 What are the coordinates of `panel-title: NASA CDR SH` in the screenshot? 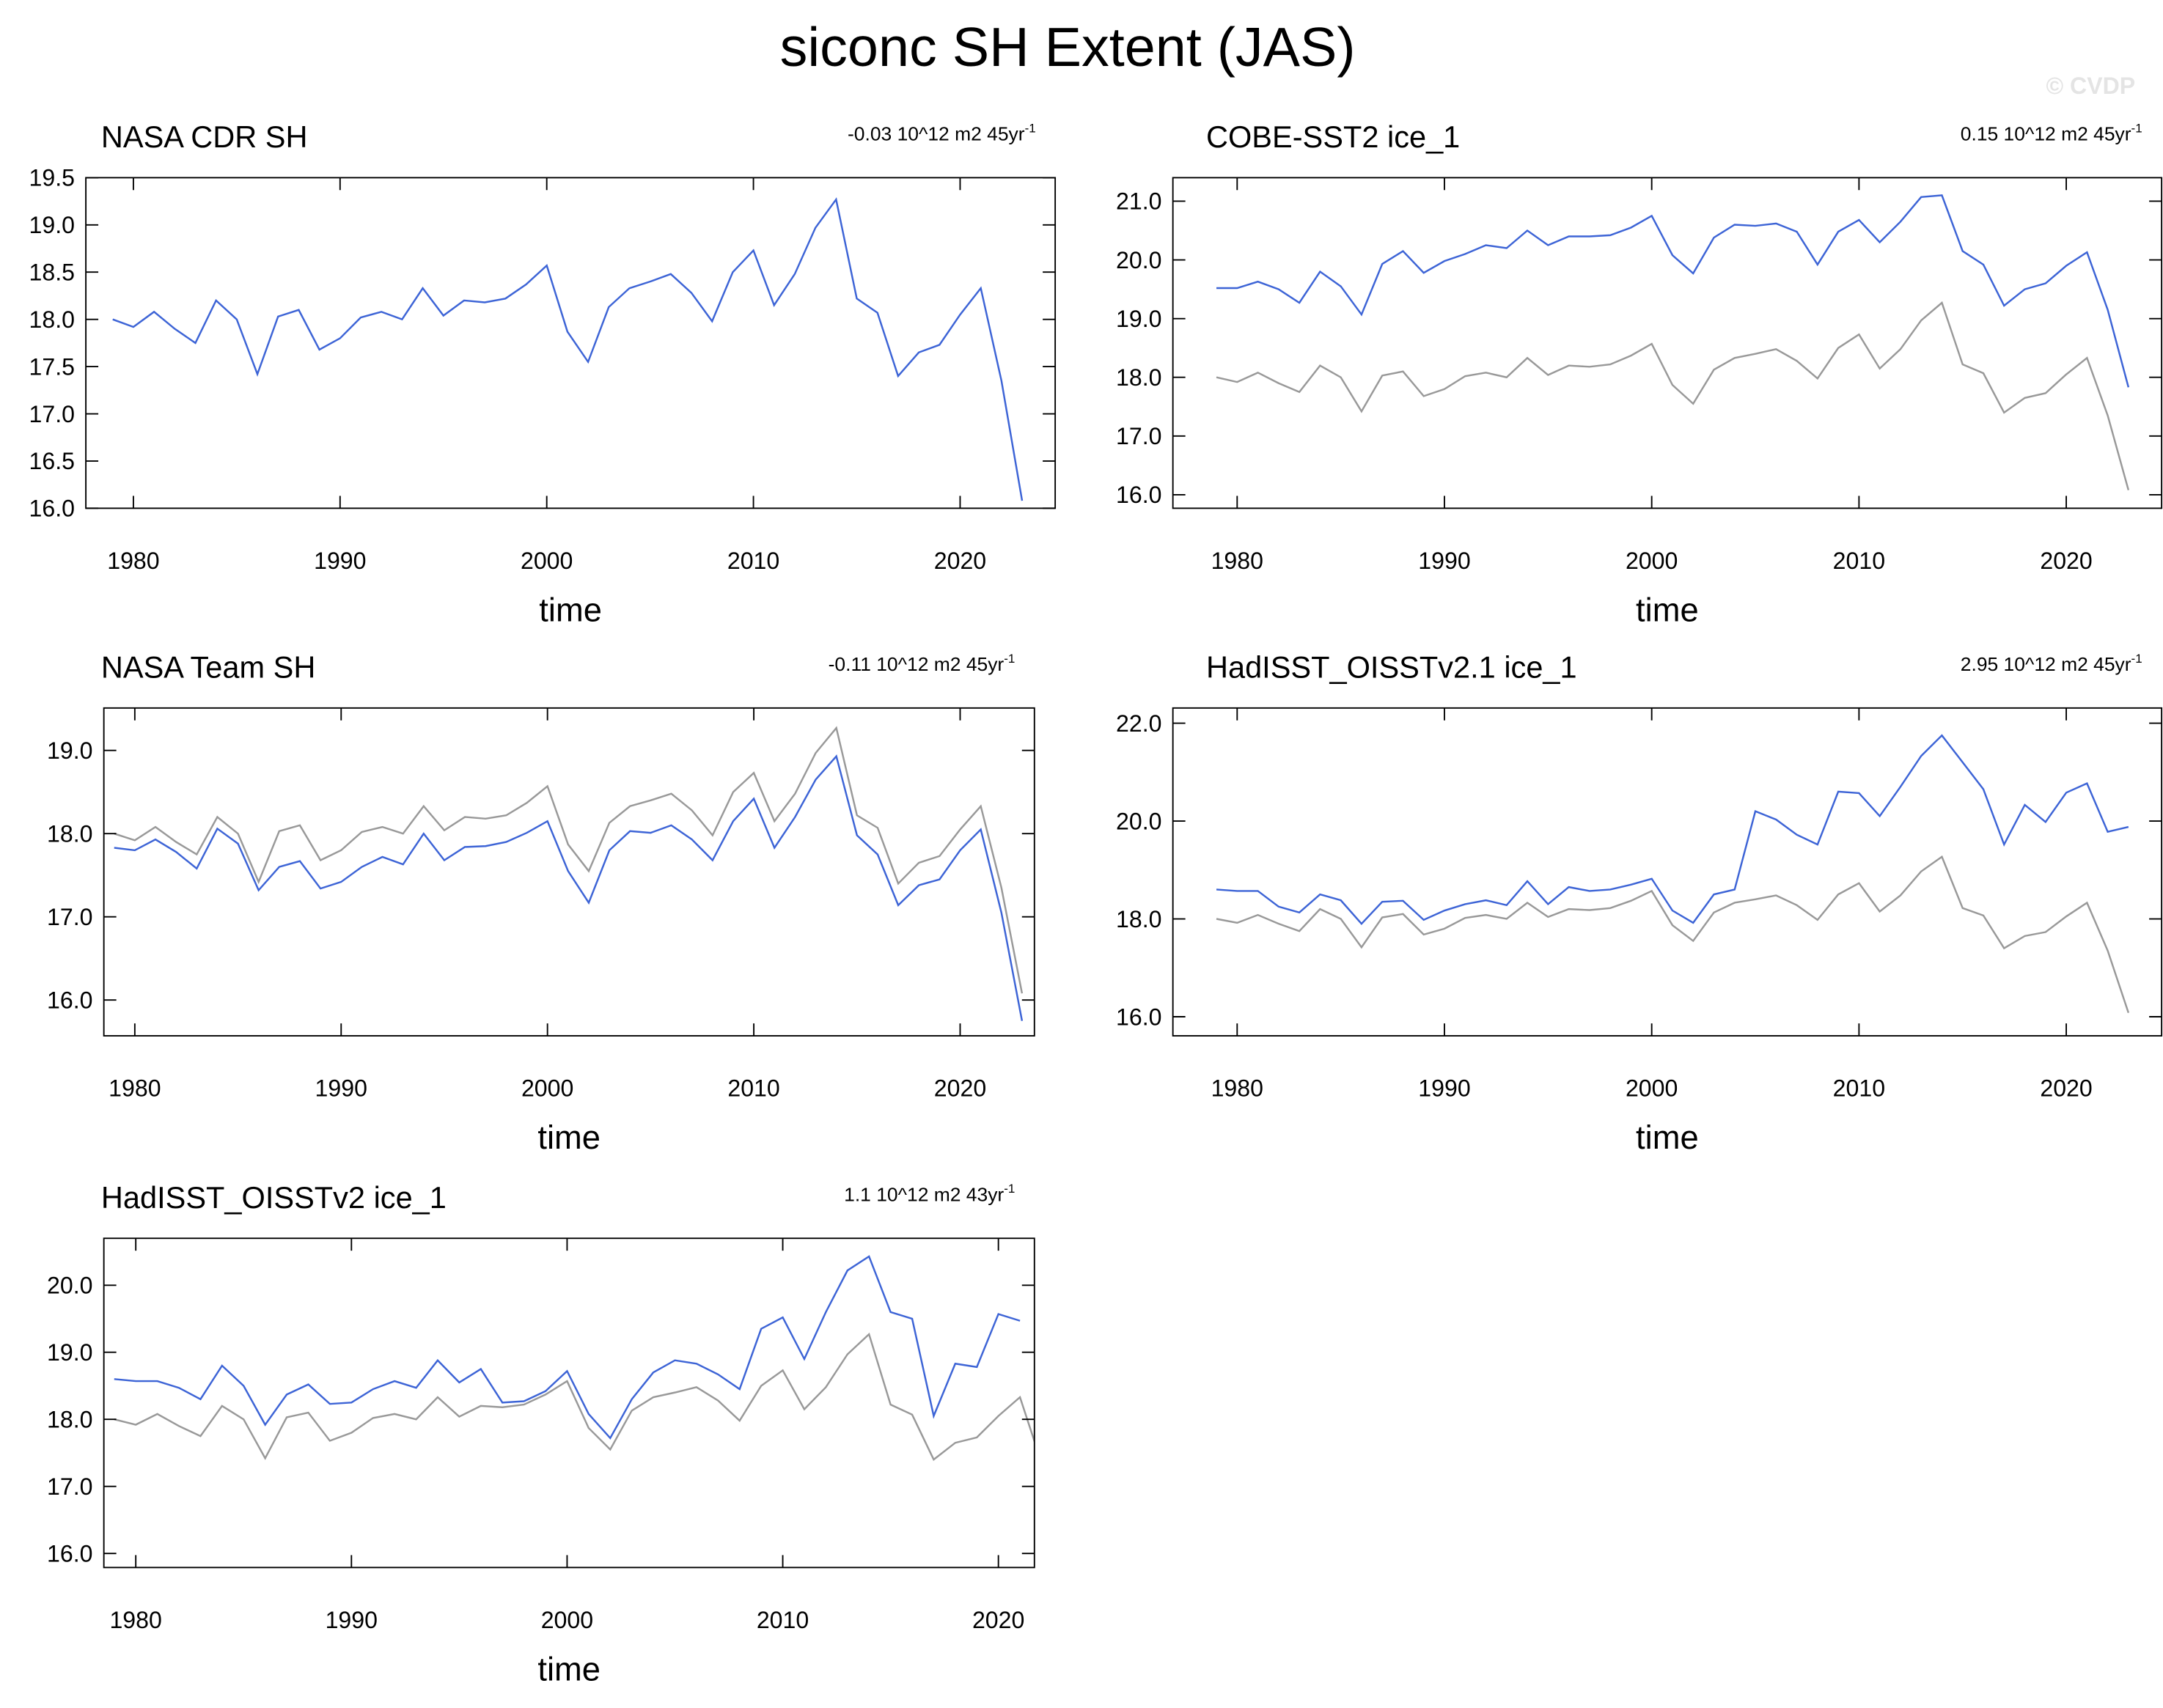 It's located at (204, 136).